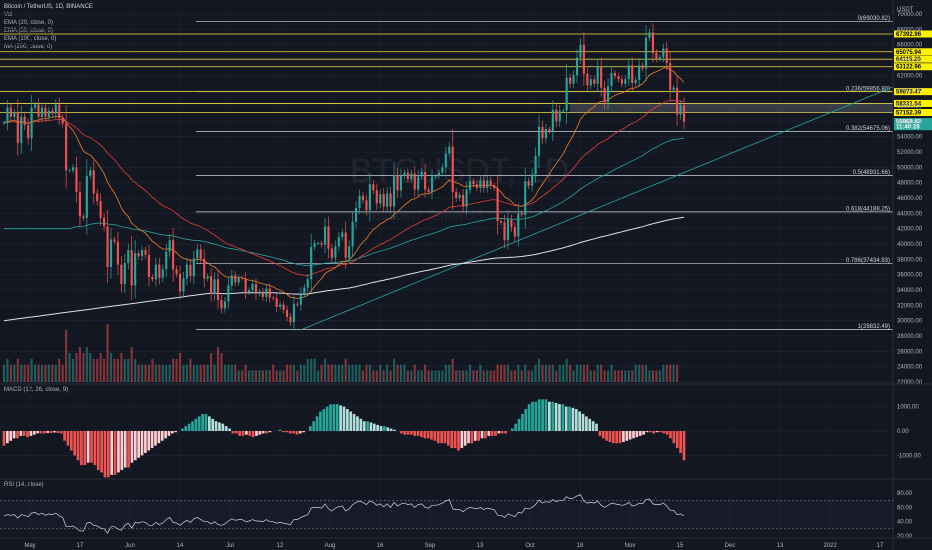 The width and height of the screenshot is (932, 550). I want to click on volume-indicator-label: Vol, so click(8, 15).